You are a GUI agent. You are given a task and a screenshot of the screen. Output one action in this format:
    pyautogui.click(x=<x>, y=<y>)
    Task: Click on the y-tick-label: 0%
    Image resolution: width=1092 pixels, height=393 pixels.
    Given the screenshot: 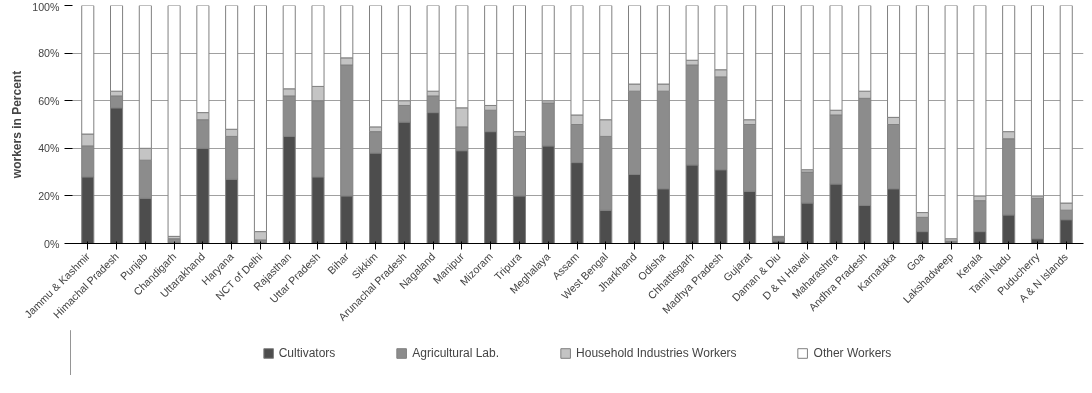 What is the action you would take?
    pyautogui.click(x=52, y=243)
    